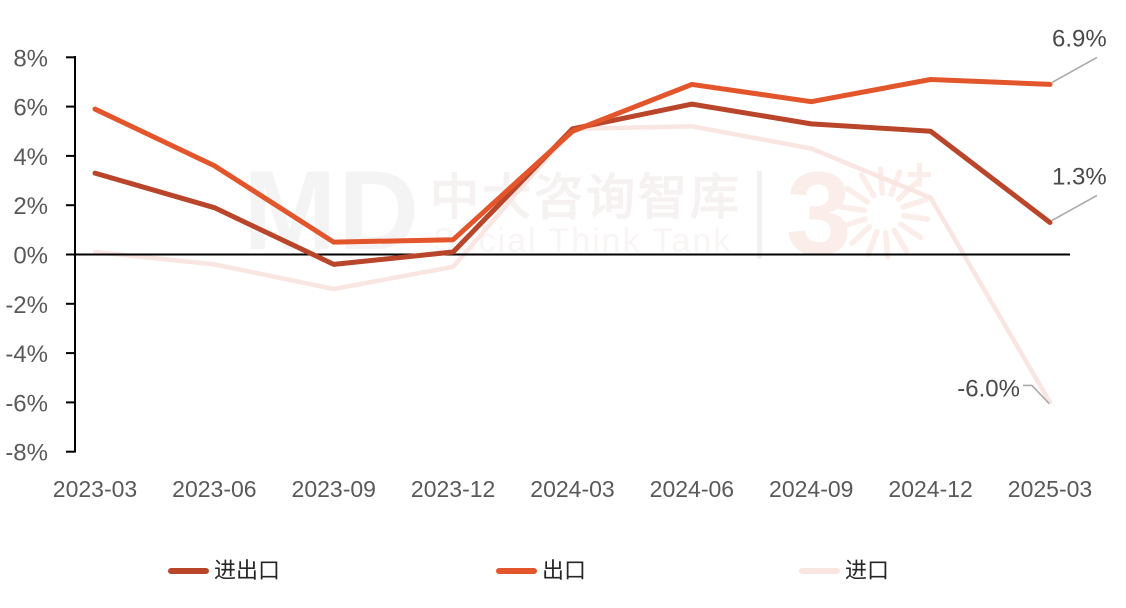  I want to click on x-tick-label: 2023-03, so click(95, 489).